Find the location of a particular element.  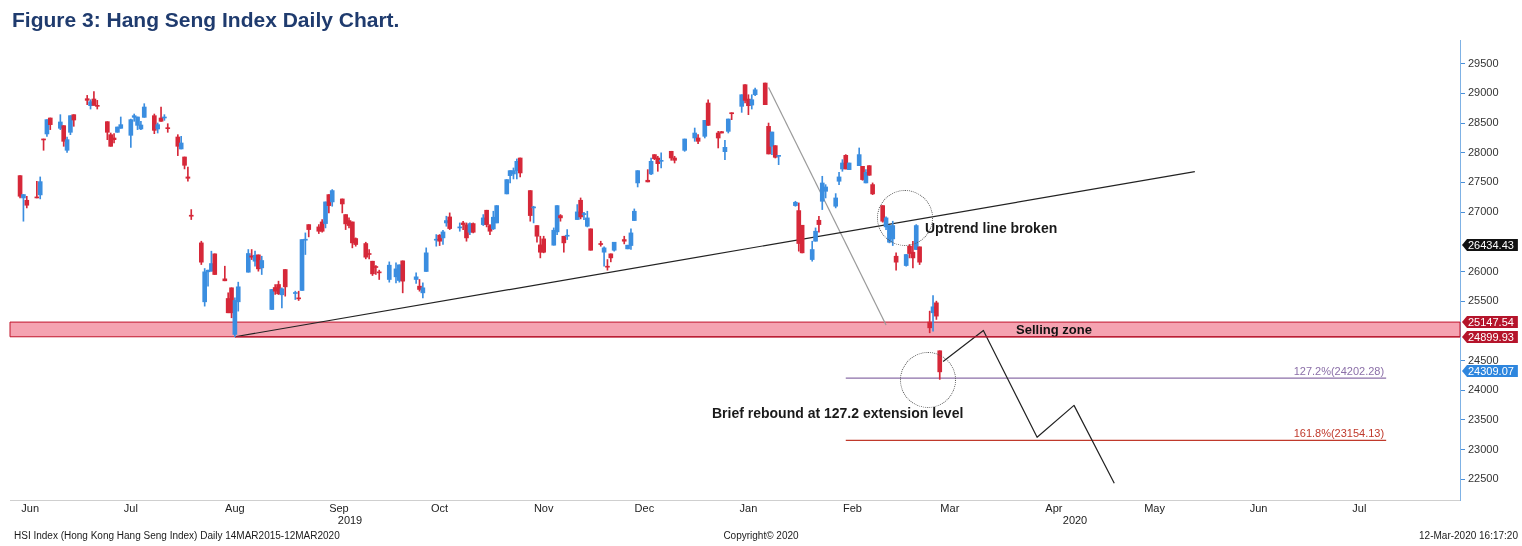

text: 26434.43 is located at coordinates (1490, 245).